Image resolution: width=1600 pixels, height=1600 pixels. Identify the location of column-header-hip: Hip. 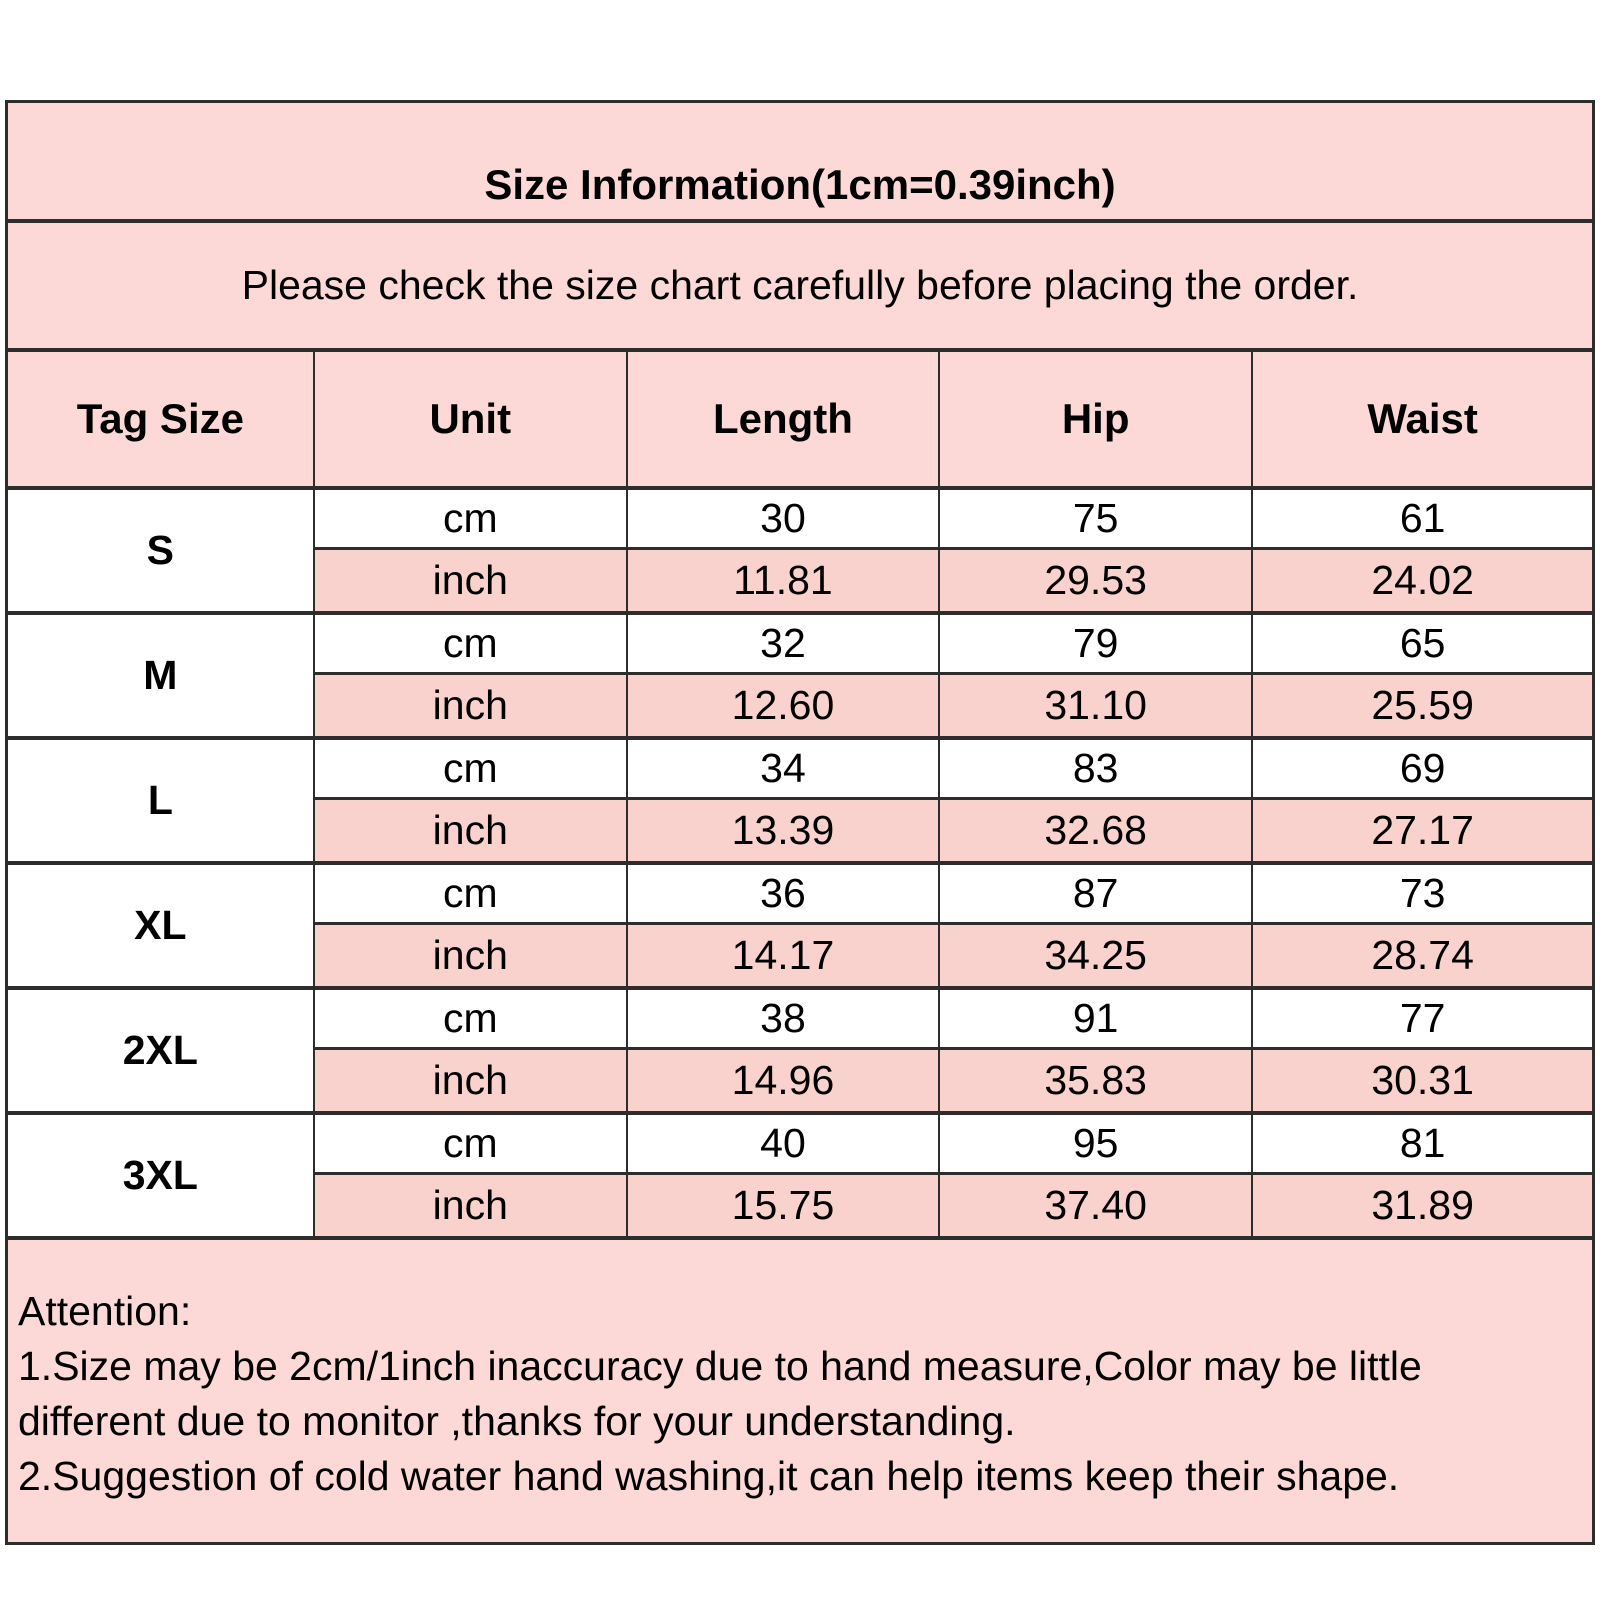
(1096, 419).